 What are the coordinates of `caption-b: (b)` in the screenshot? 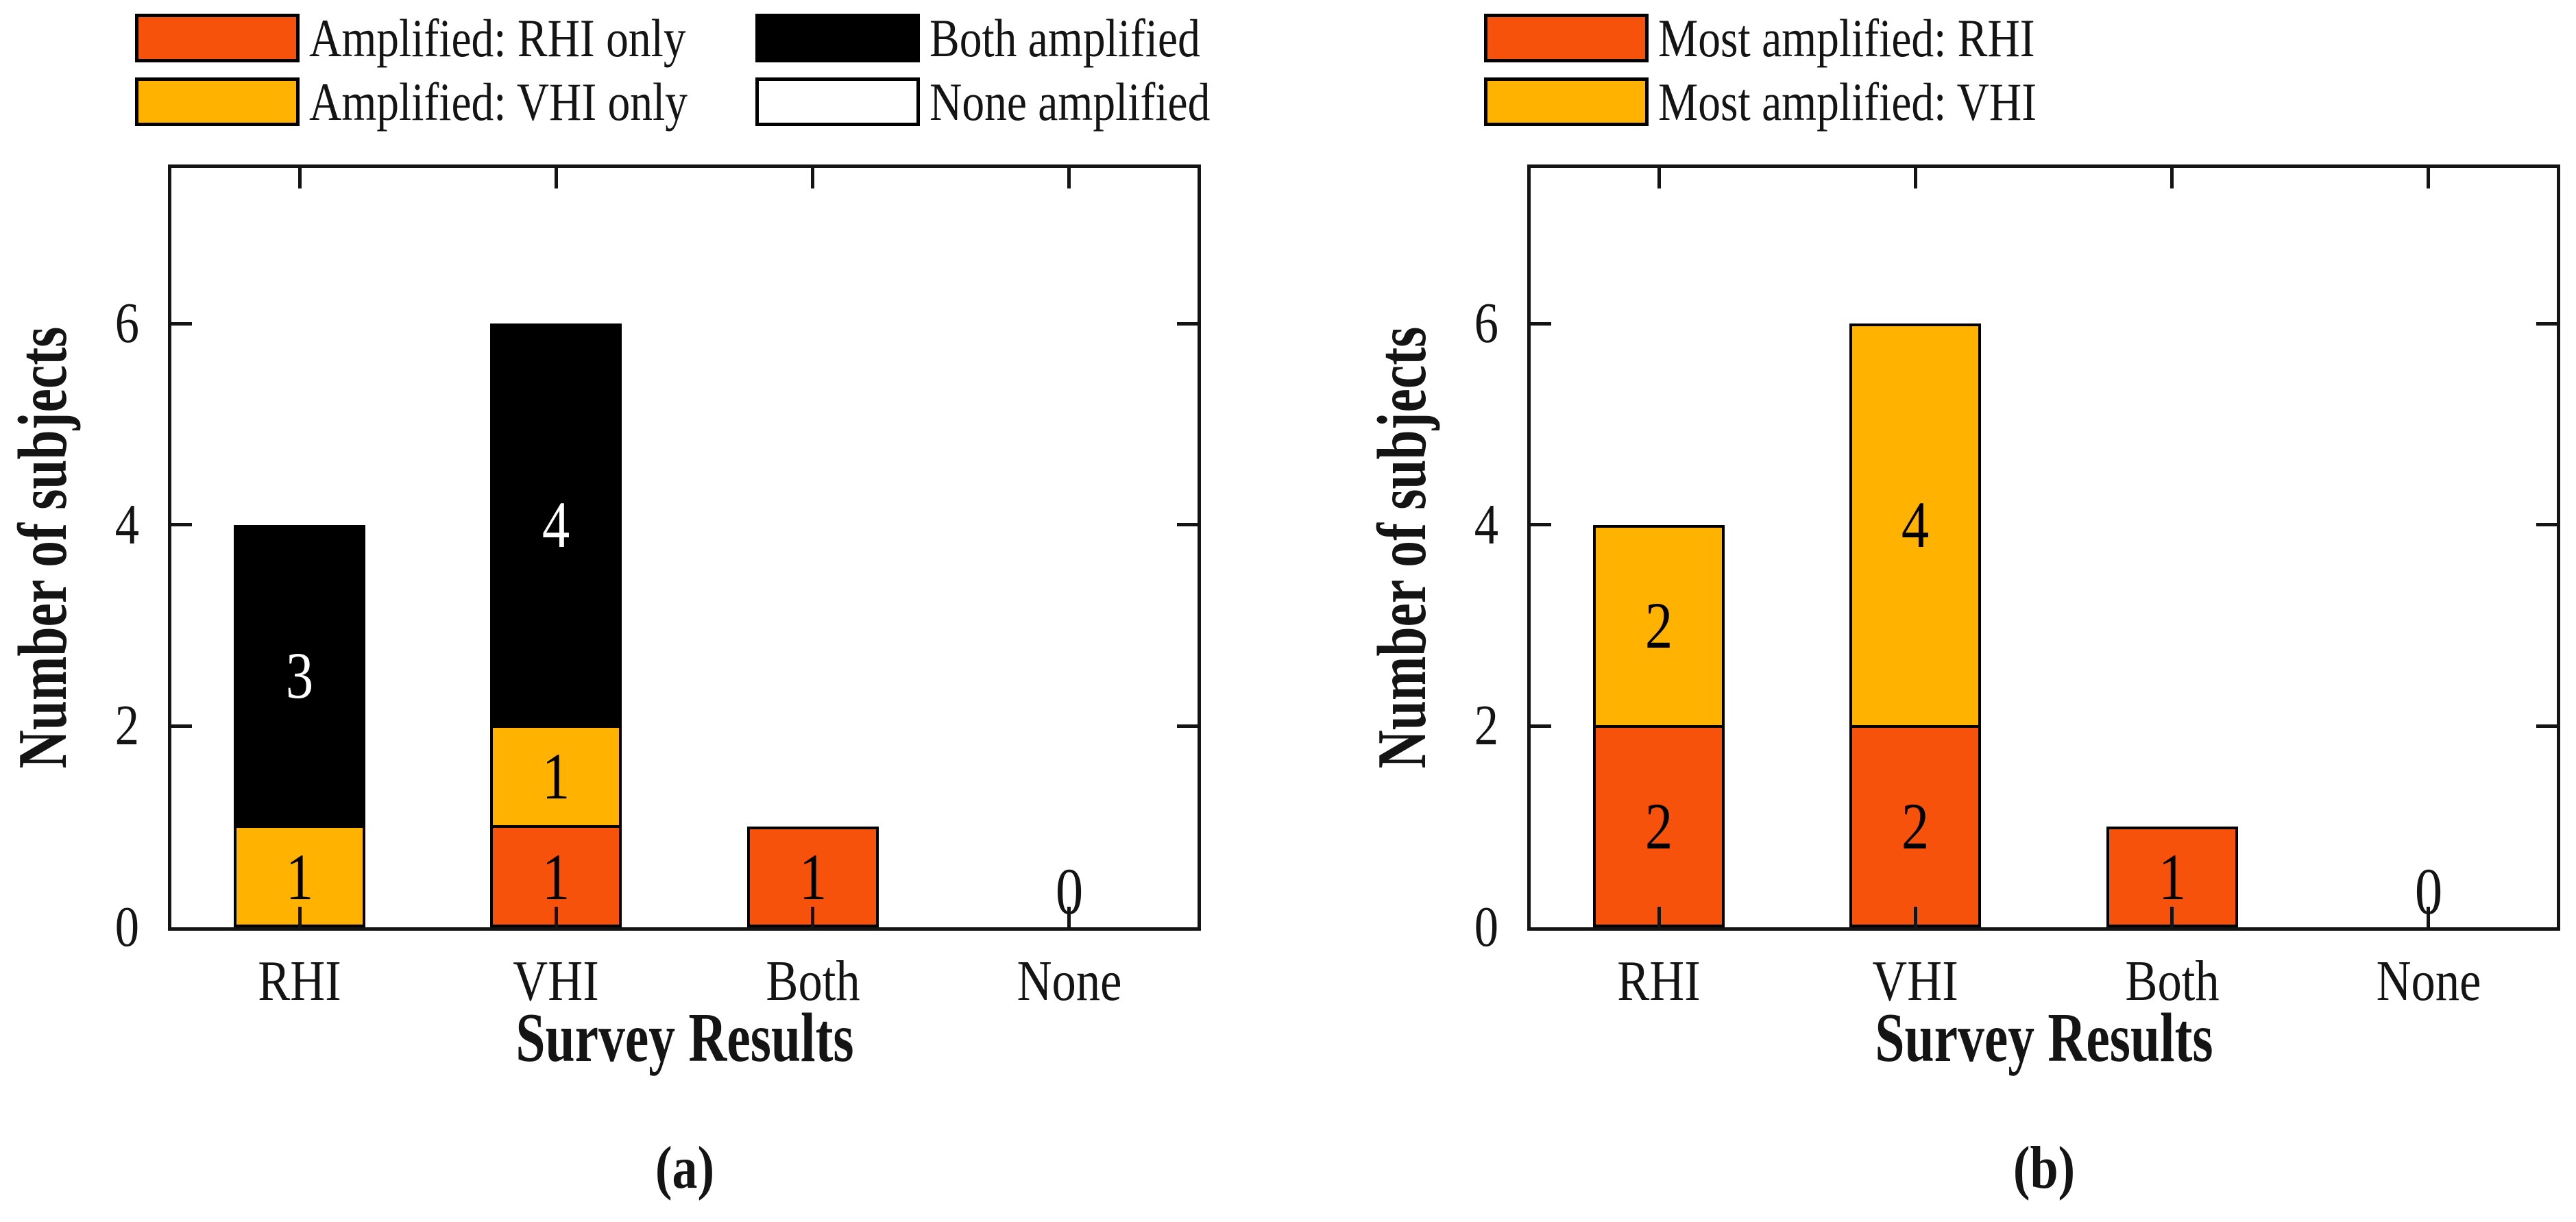 It's located at (2044, 1168).